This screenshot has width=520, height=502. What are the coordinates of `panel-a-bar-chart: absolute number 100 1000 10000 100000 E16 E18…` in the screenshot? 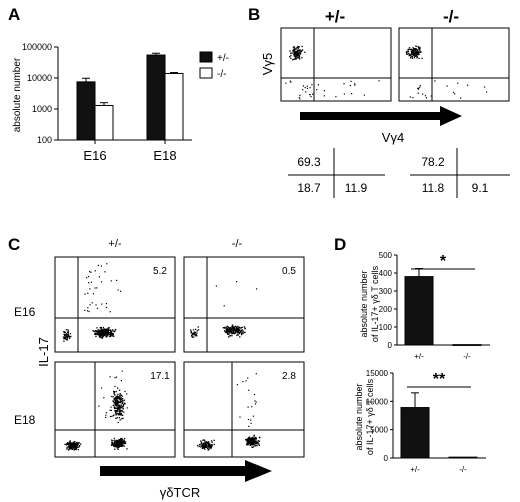 It's located at (120, 102).